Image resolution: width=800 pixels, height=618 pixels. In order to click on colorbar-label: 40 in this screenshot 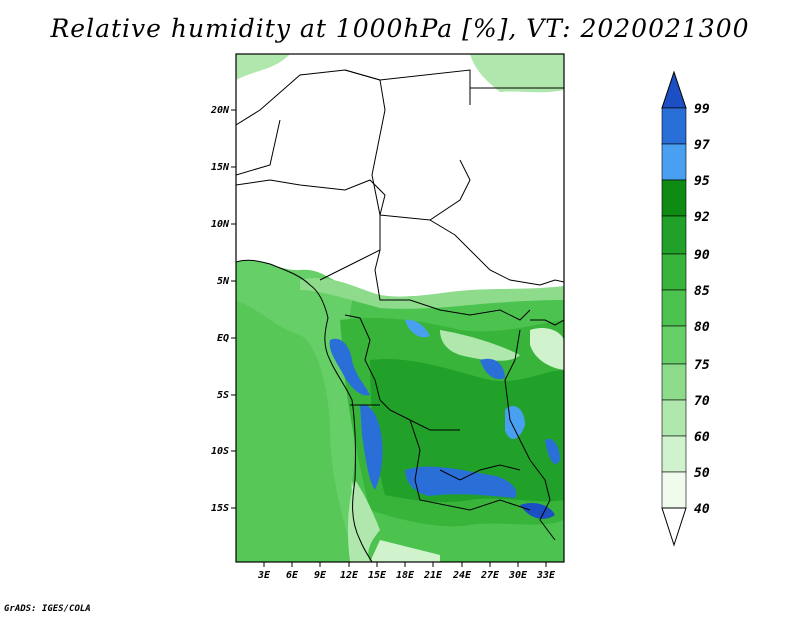, I will do `click(702, 509)`.